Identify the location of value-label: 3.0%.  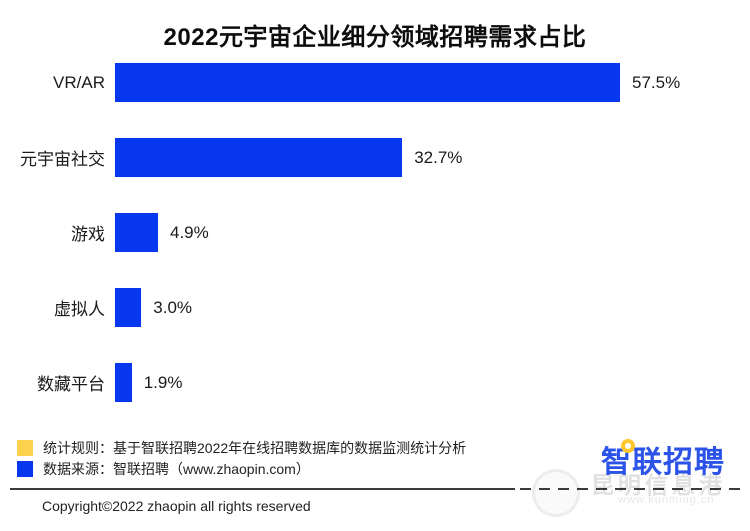
(173, 307).